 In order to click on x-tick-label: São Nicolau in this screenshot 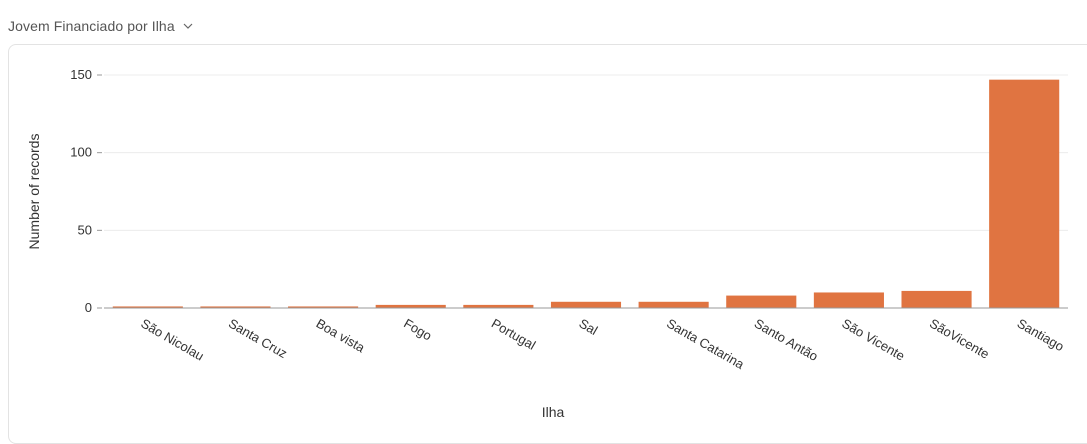, I will do `click(172, 340)`.